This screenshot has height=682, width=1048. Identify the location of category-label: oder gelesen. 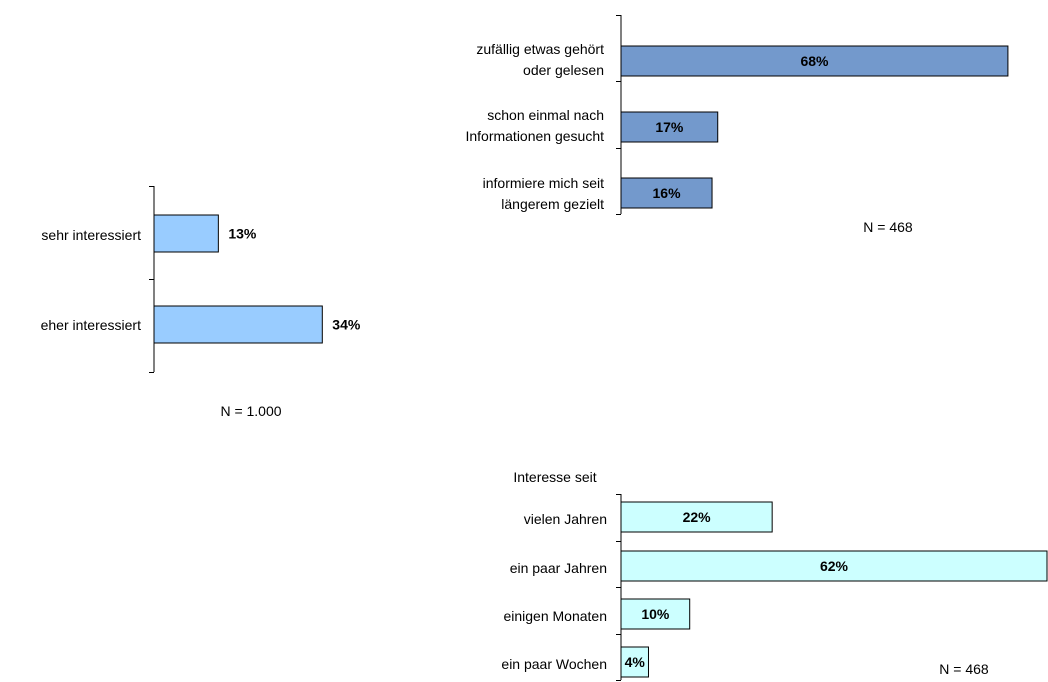
(563, 70).